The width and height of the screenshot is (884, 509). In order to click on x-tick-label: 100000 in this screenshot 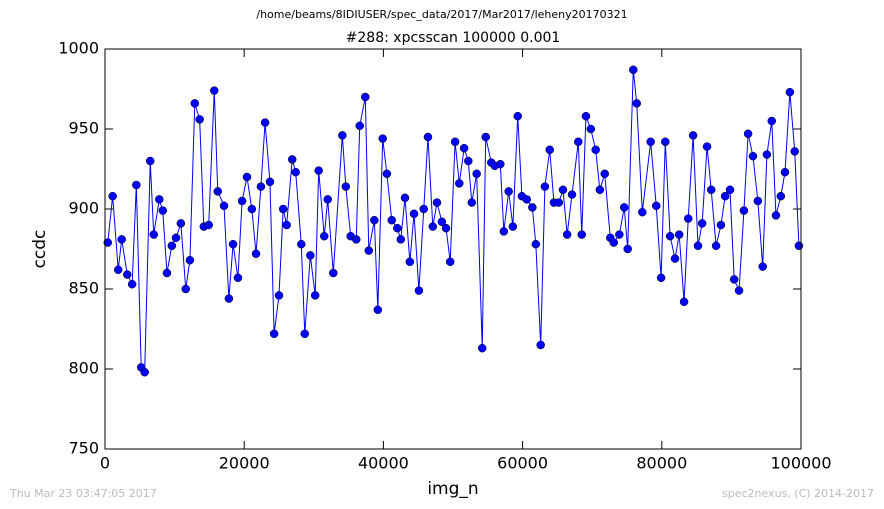, I will do `click(800, 463)`.